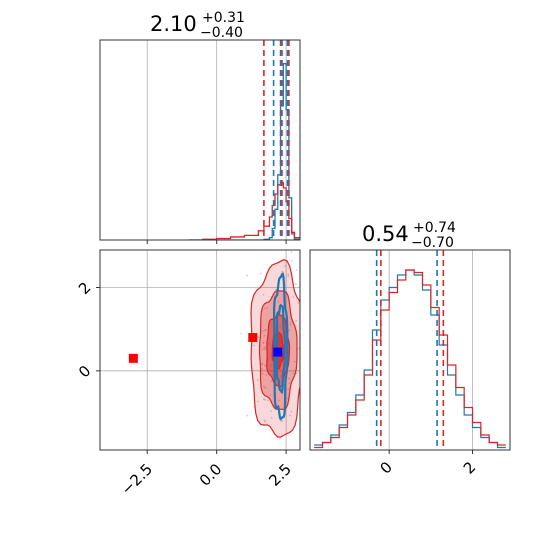 The width and height of the screenshot is (550, 550). I want to click on right-frame, so click(410, 350).